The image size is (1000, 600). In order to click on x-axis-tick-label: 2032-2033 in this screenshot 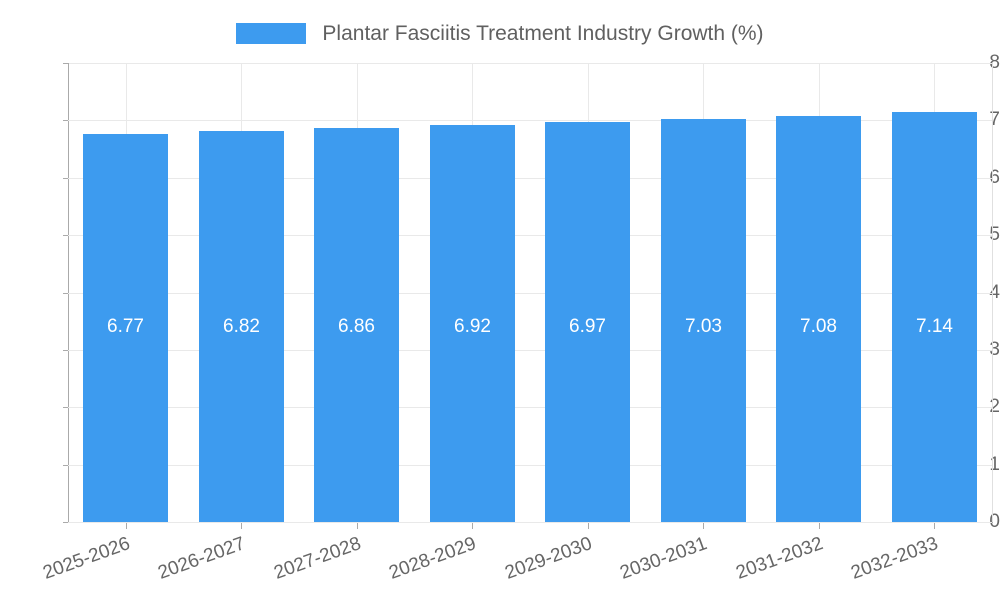, I will do `click(895, 558)`.